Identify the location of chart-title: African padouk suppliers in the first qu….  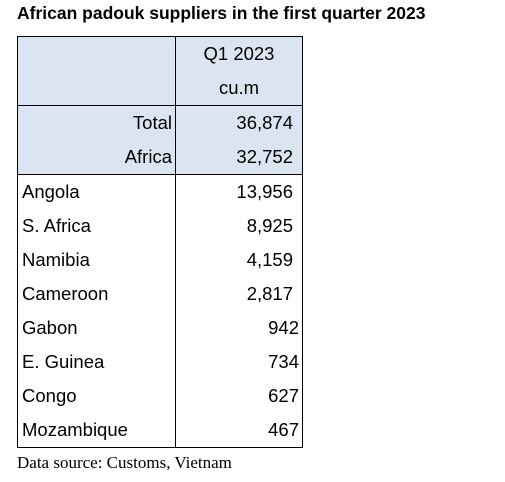
(221, 13).